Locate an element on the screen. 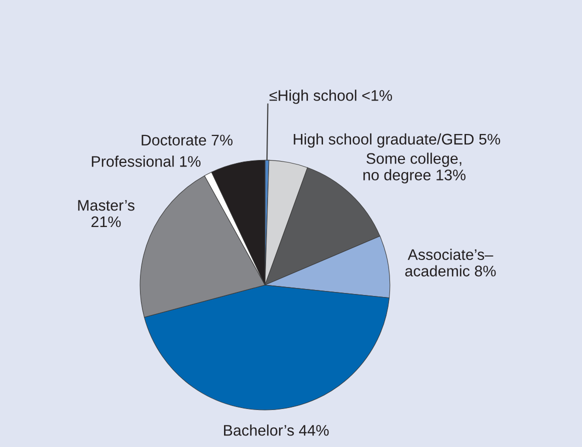 Image resolution: width=582 pixels, height=447 pixels. slice-label: Master’s 21% is located at coordinates (106, 214).